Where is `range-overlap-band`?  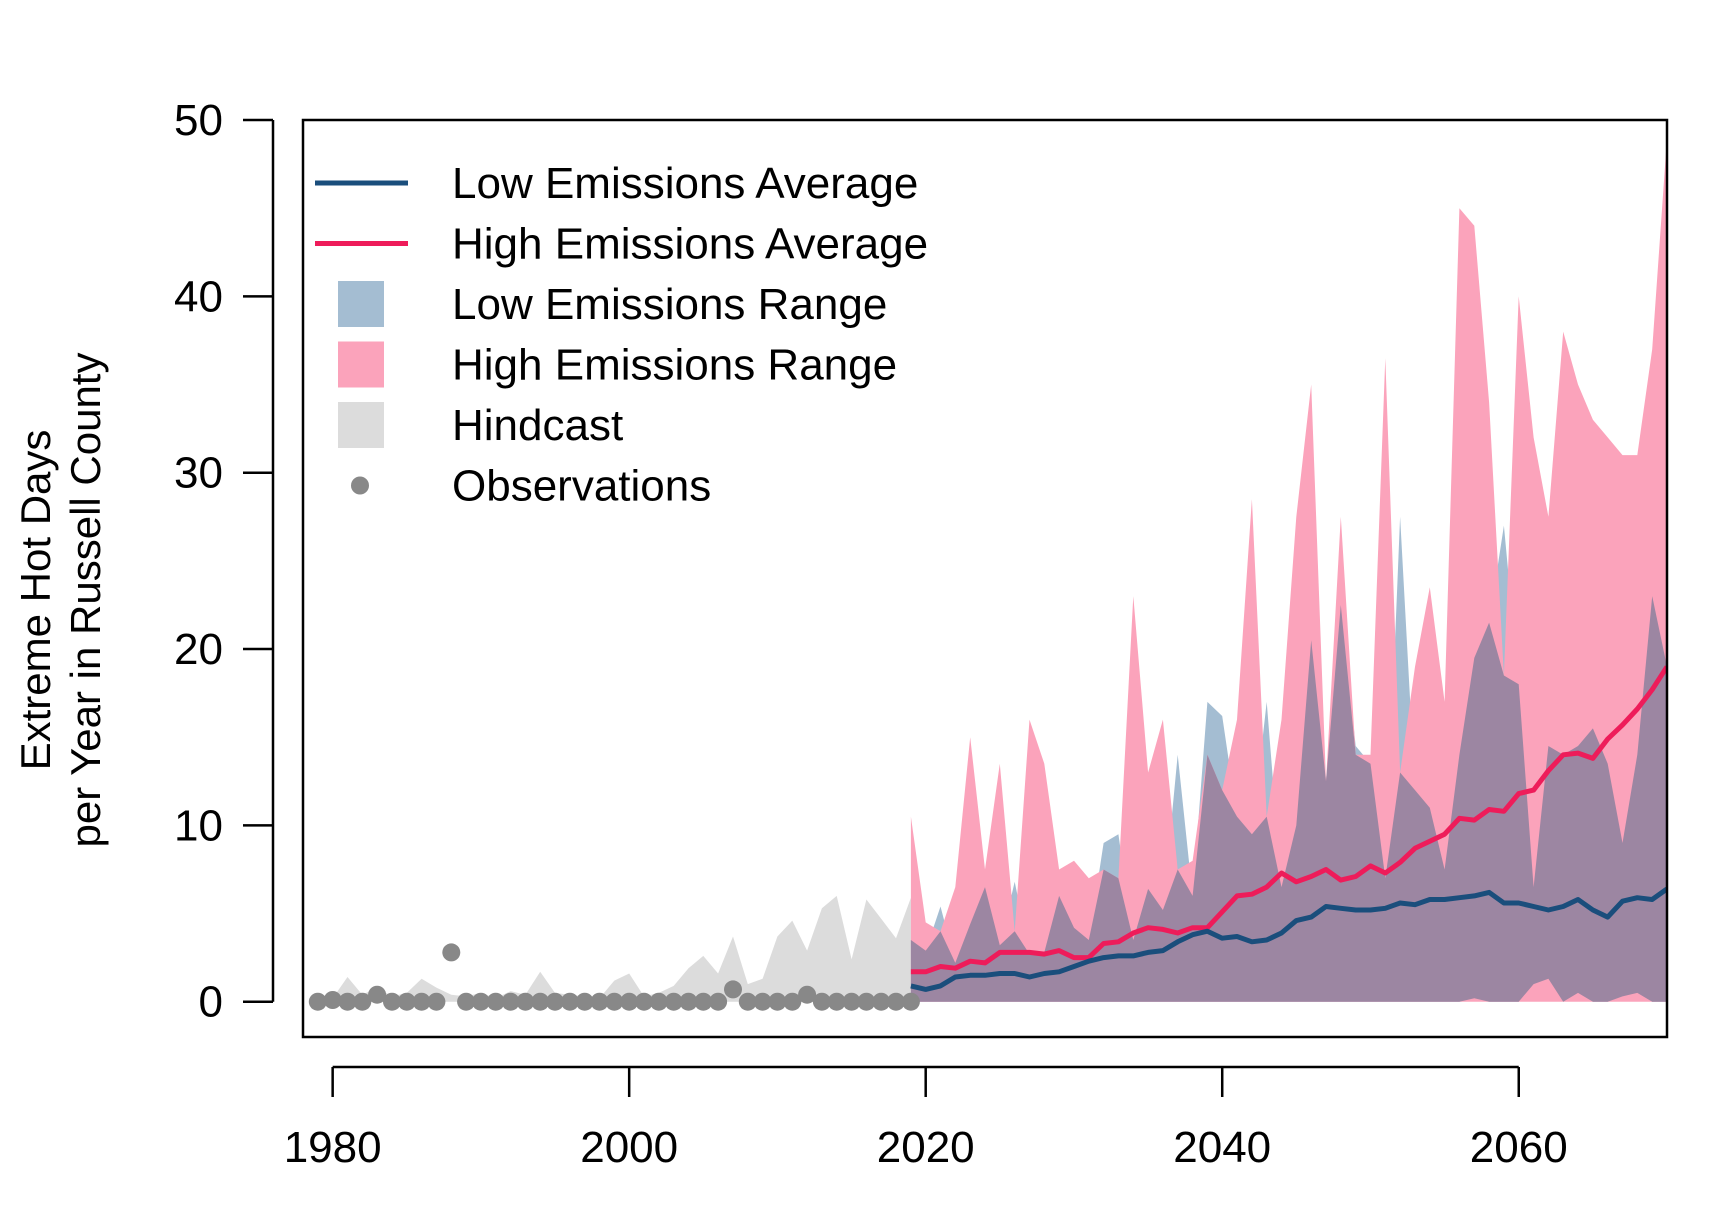
range-overlap-band is located at coordinates (1288, 799).